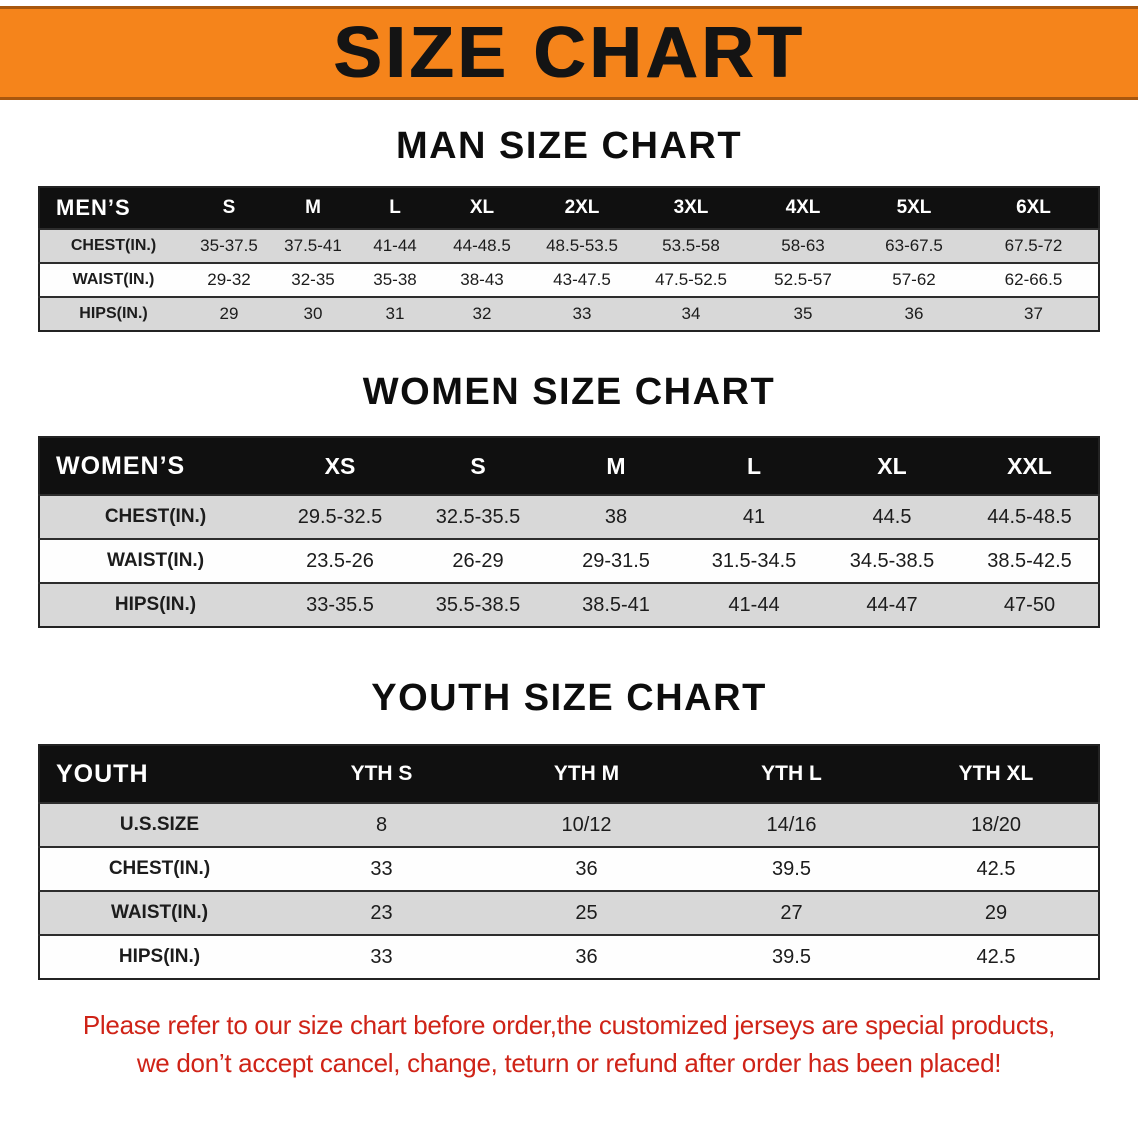  I want to click on size-chart-banner: SIZE CHART, so click(569, 53).